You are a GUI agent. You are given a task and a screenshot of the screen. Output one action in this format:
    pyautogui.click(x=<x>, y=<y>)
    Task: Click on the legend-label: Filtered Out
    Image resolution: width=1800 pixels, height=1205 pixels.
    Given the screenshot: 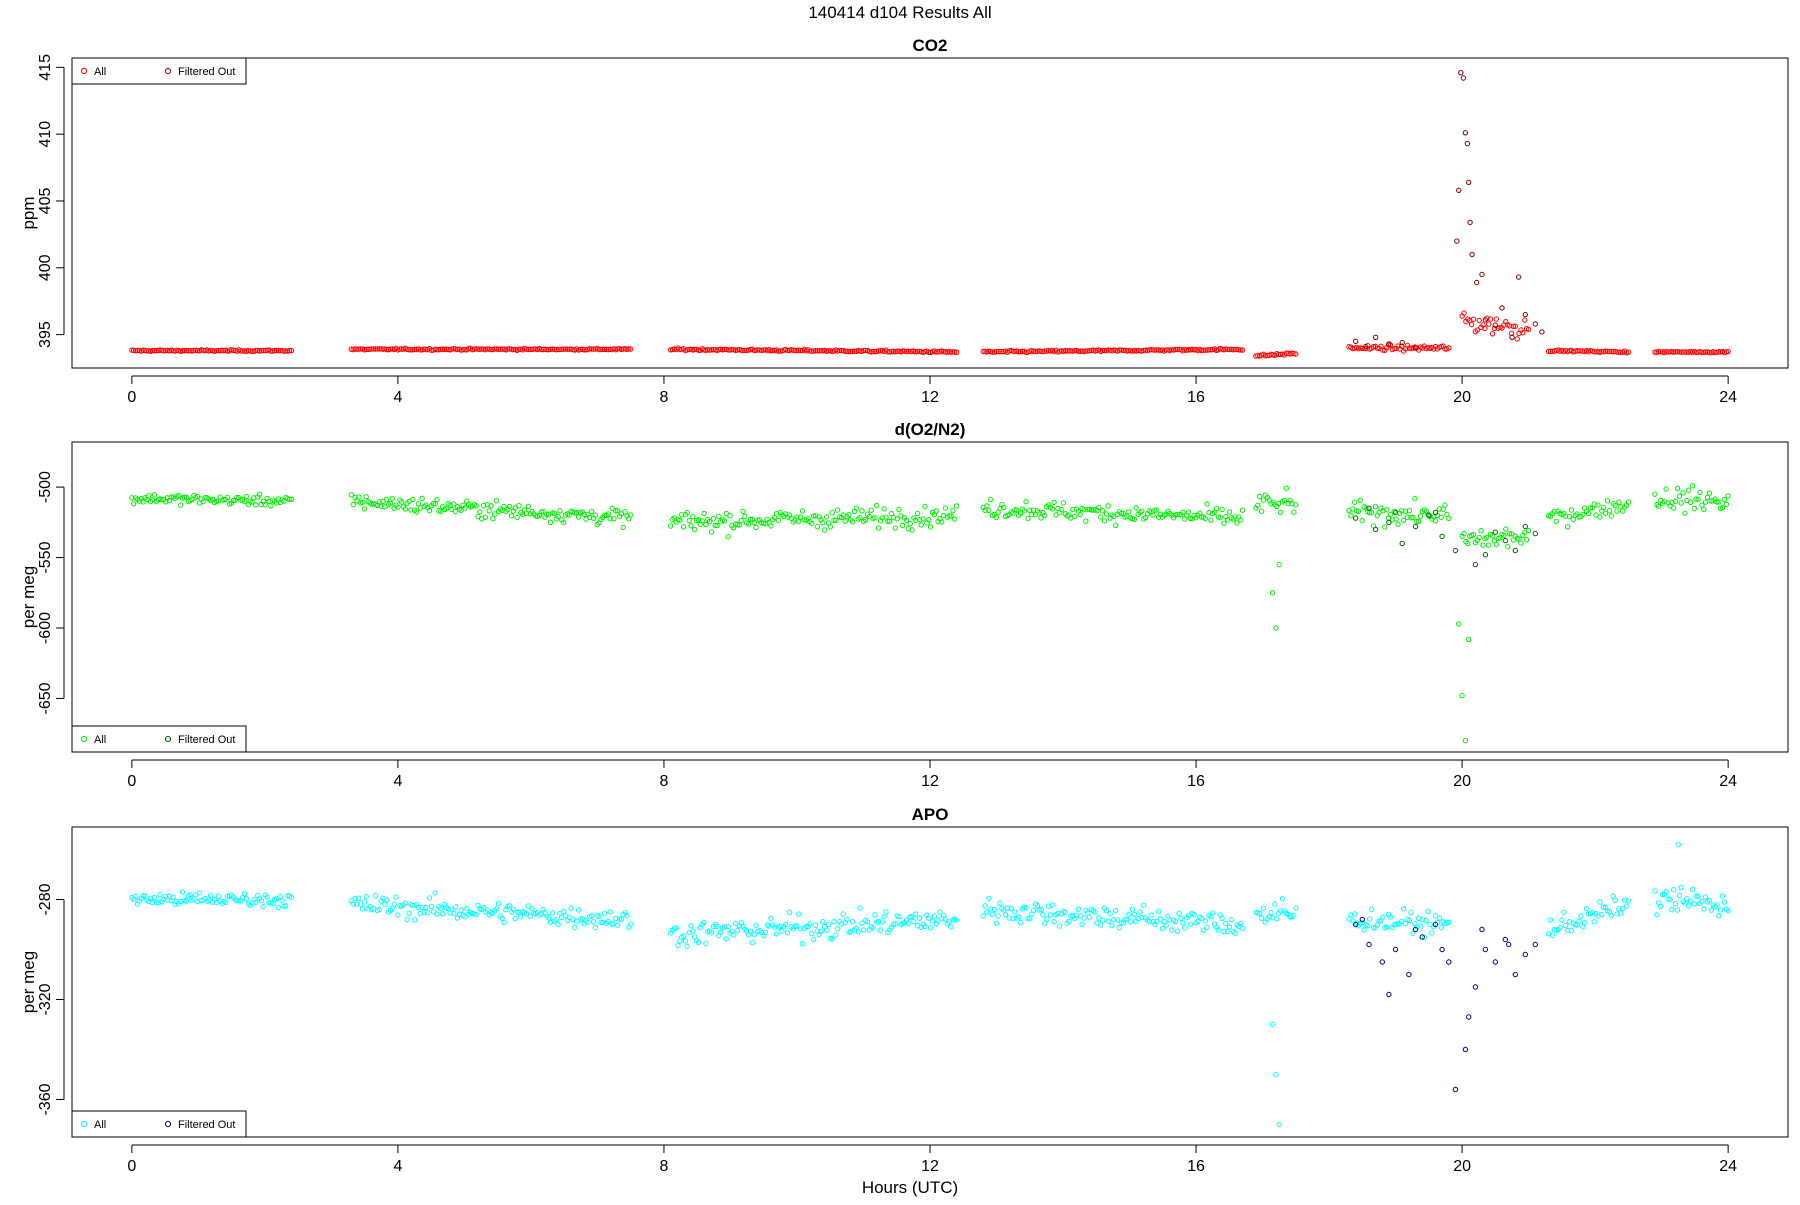 What is the action you would take?
    pyautogui.click(x=206, y=1125)
    